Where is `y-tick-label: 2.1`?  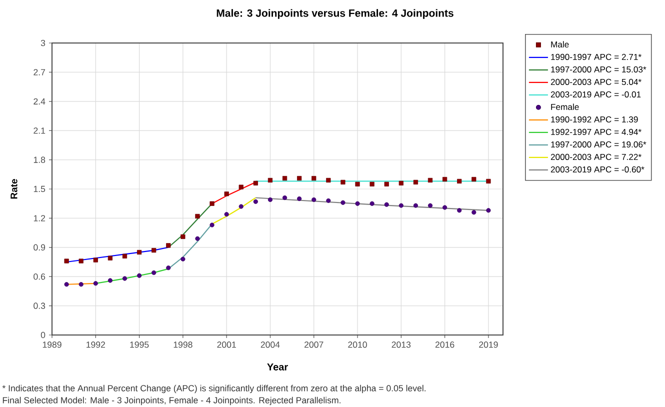 y-tick-label: 2.1 is located at coordinates (40, 131).